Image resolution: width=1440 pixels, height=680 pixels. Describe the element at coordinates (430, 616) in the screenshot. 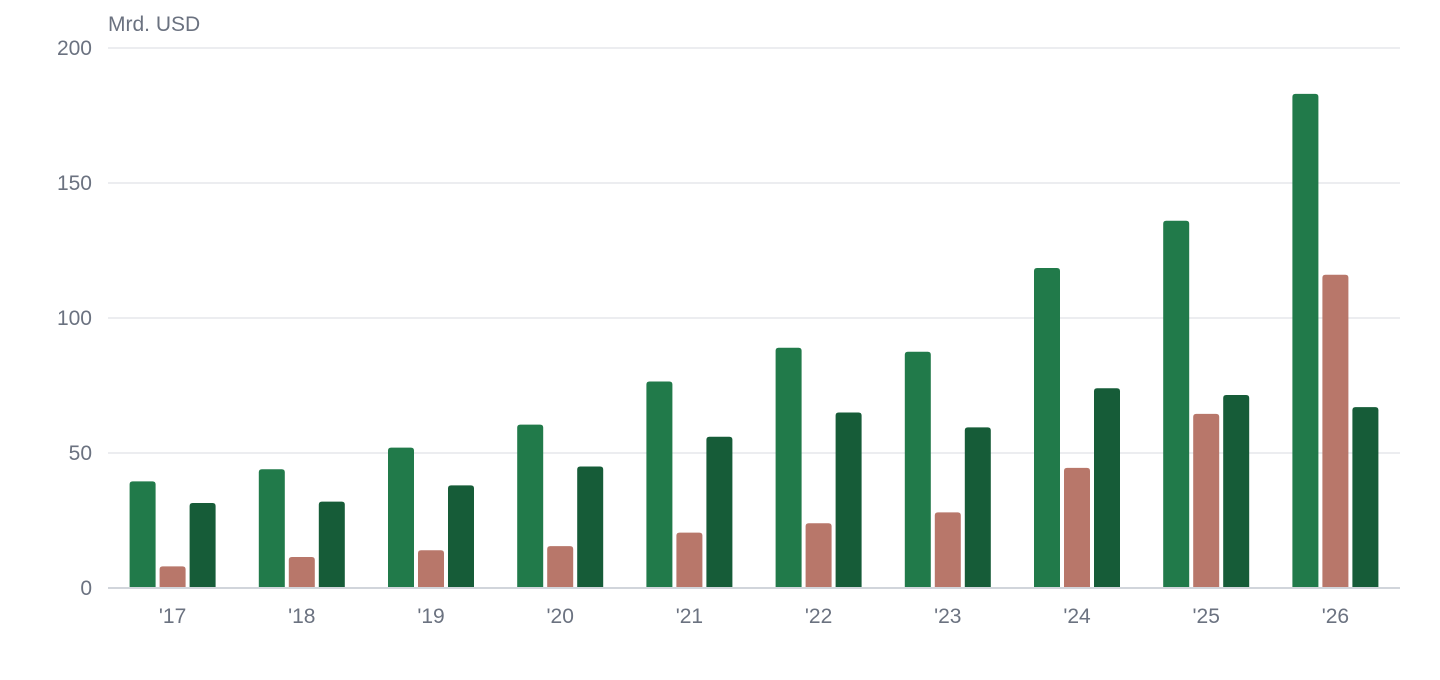

I see `x-tick-label: '19` at that location.